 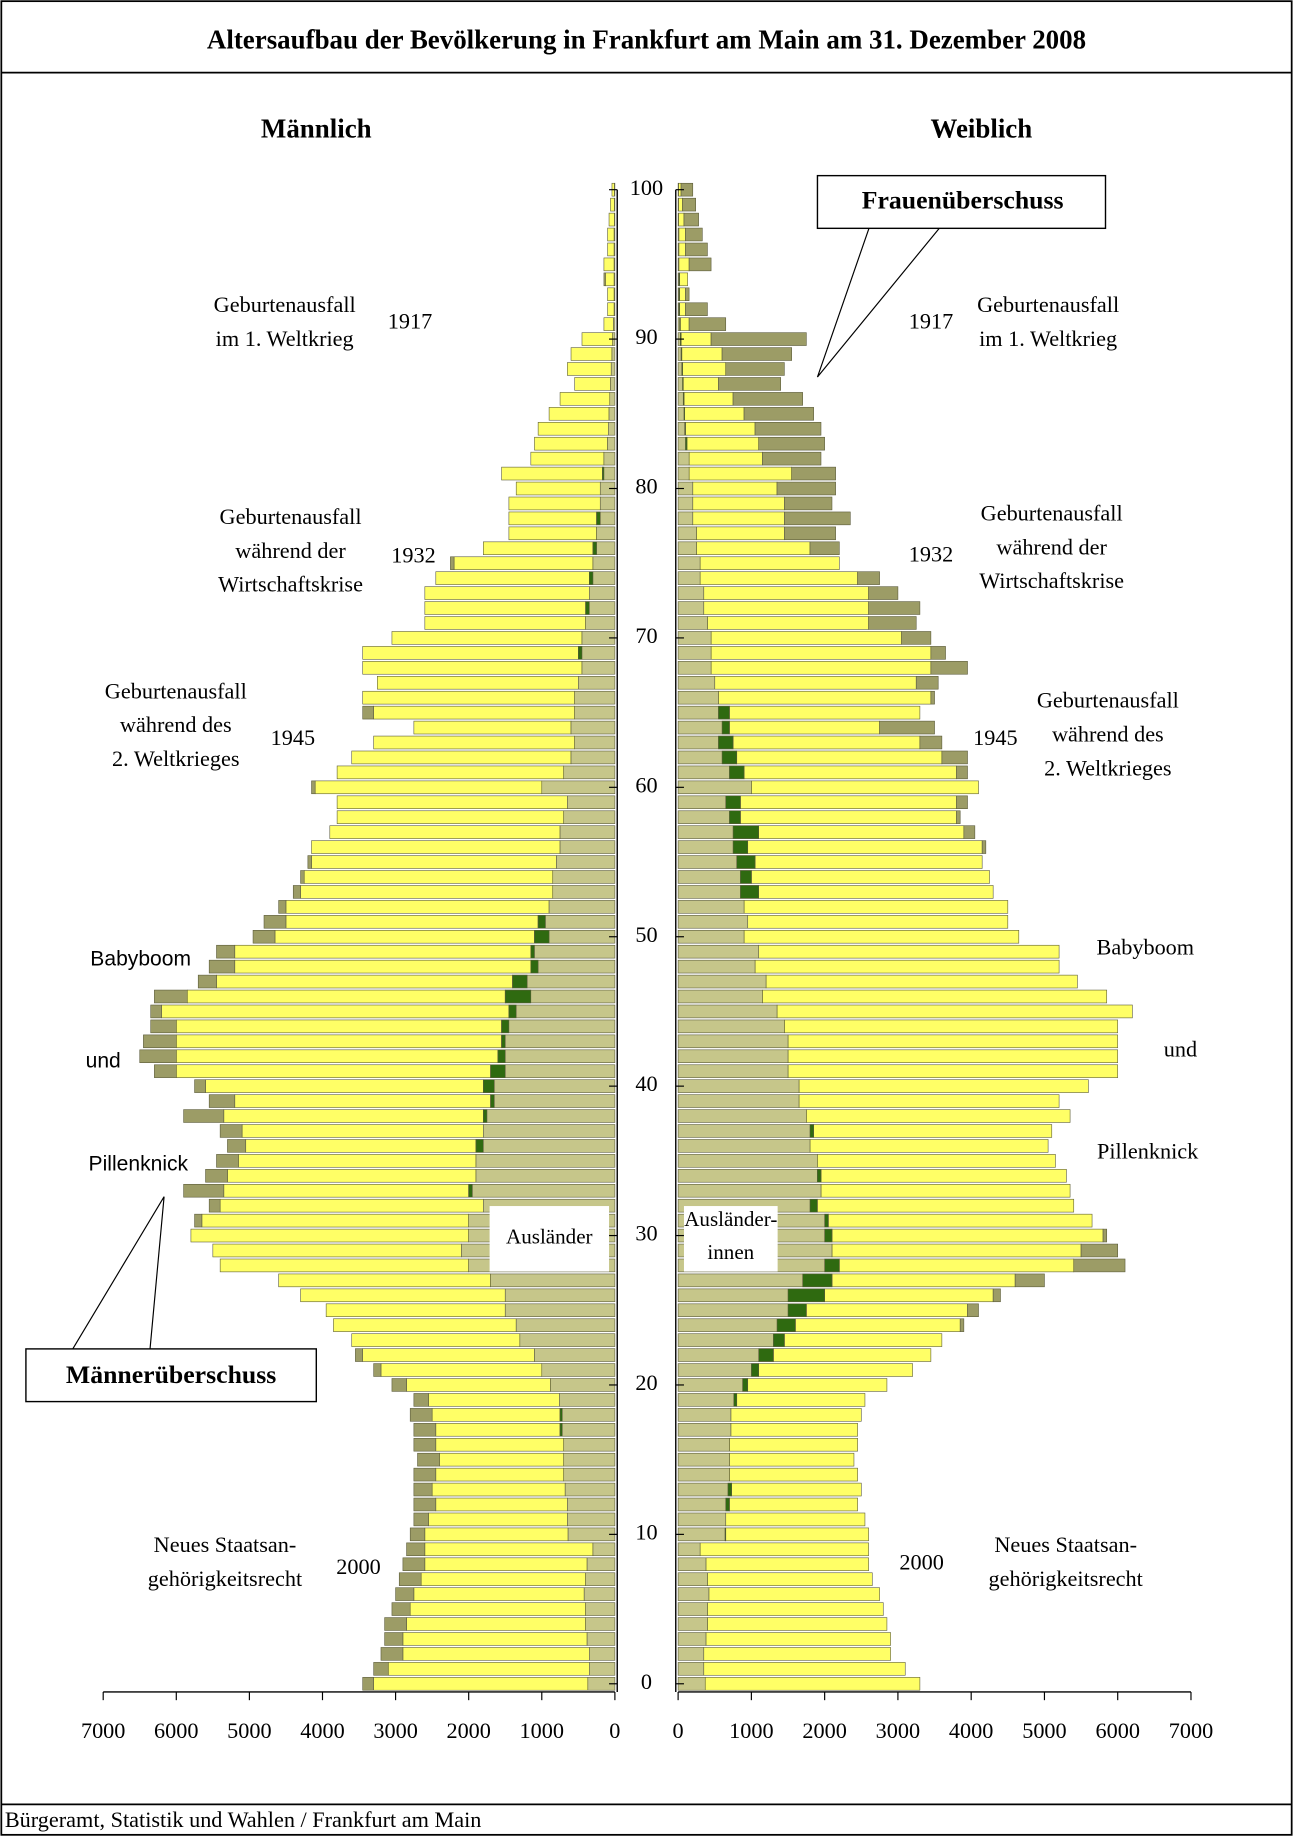 What do you see at coordinates (1180, 1049) in the screenshot?
I see `phase-label: und` at bounding box center [1180, 1049].